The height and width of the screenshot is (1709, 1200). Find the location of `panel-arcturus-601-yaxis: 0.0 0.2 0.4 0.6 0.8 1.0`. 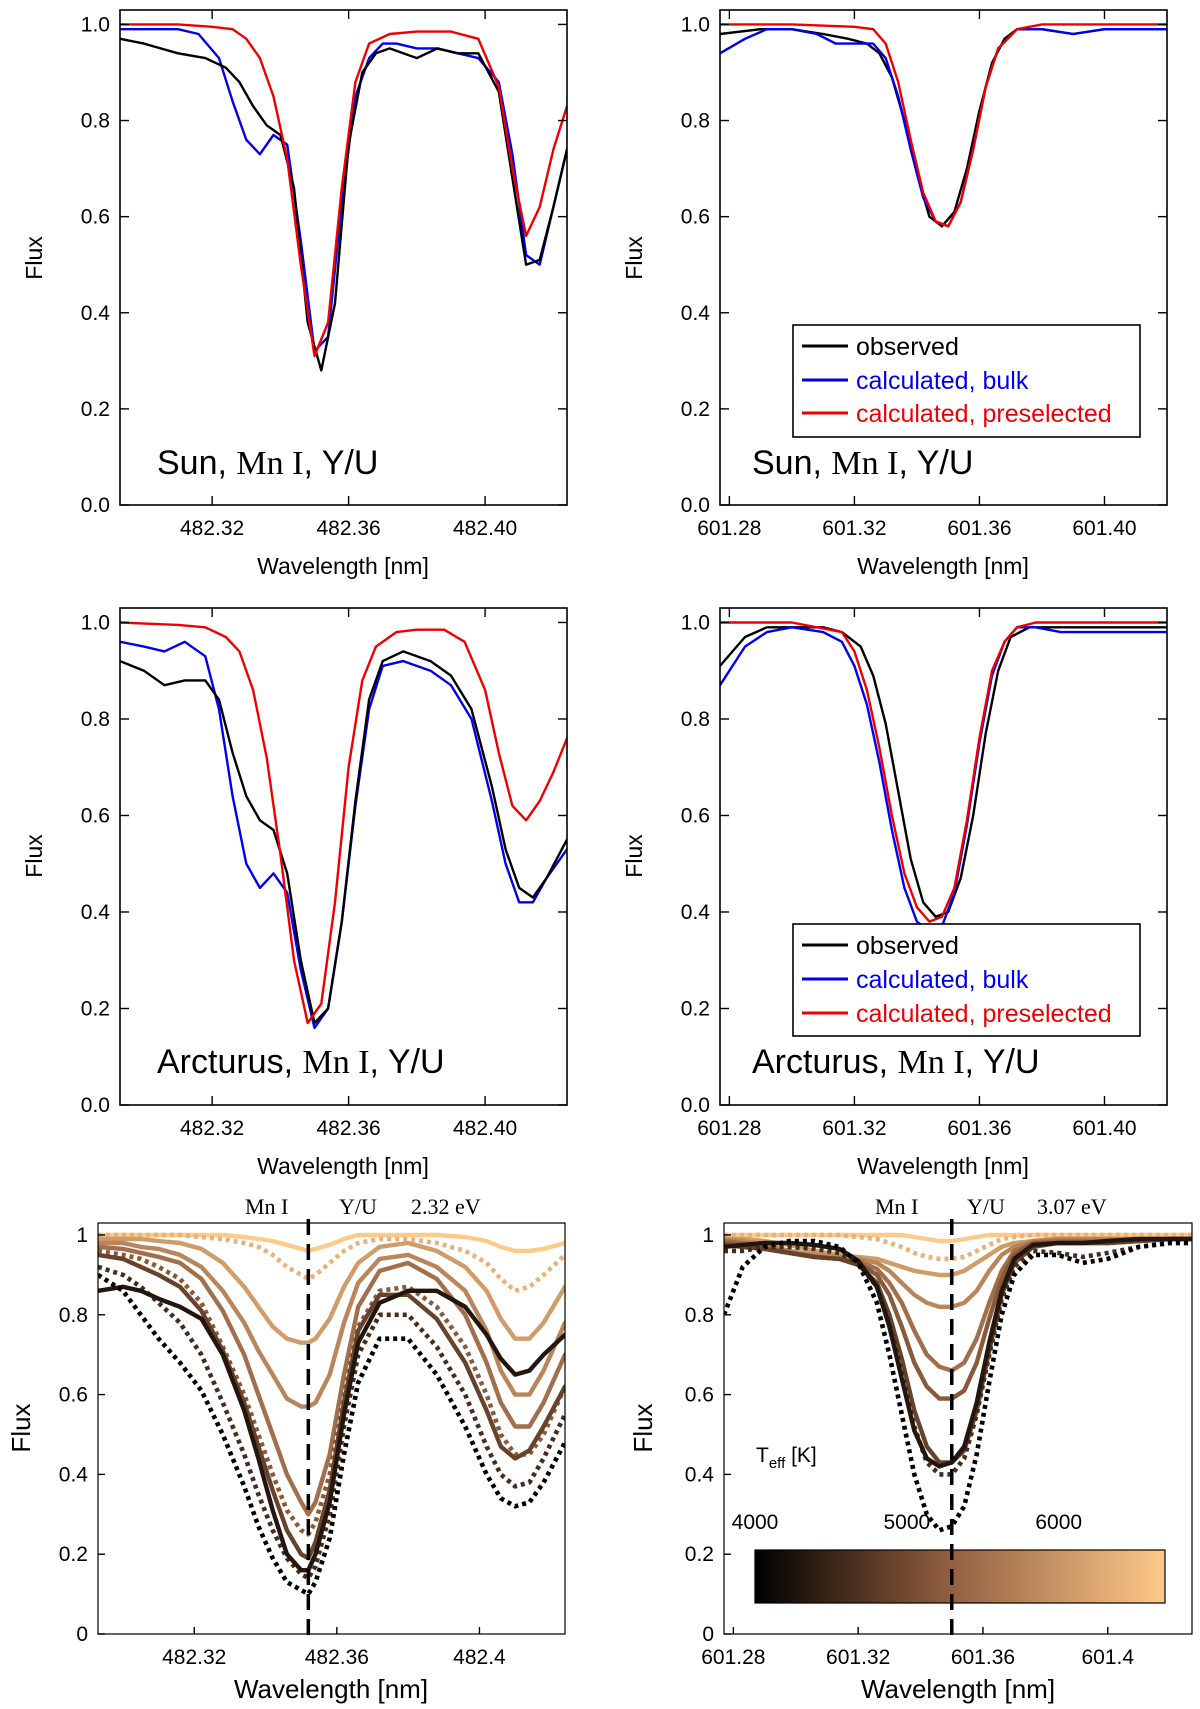

panel-arcturus-601-yaxis: 0.0 0.2 0.4 0.6 0.8 1.0 is located at coordinates (924, 864).